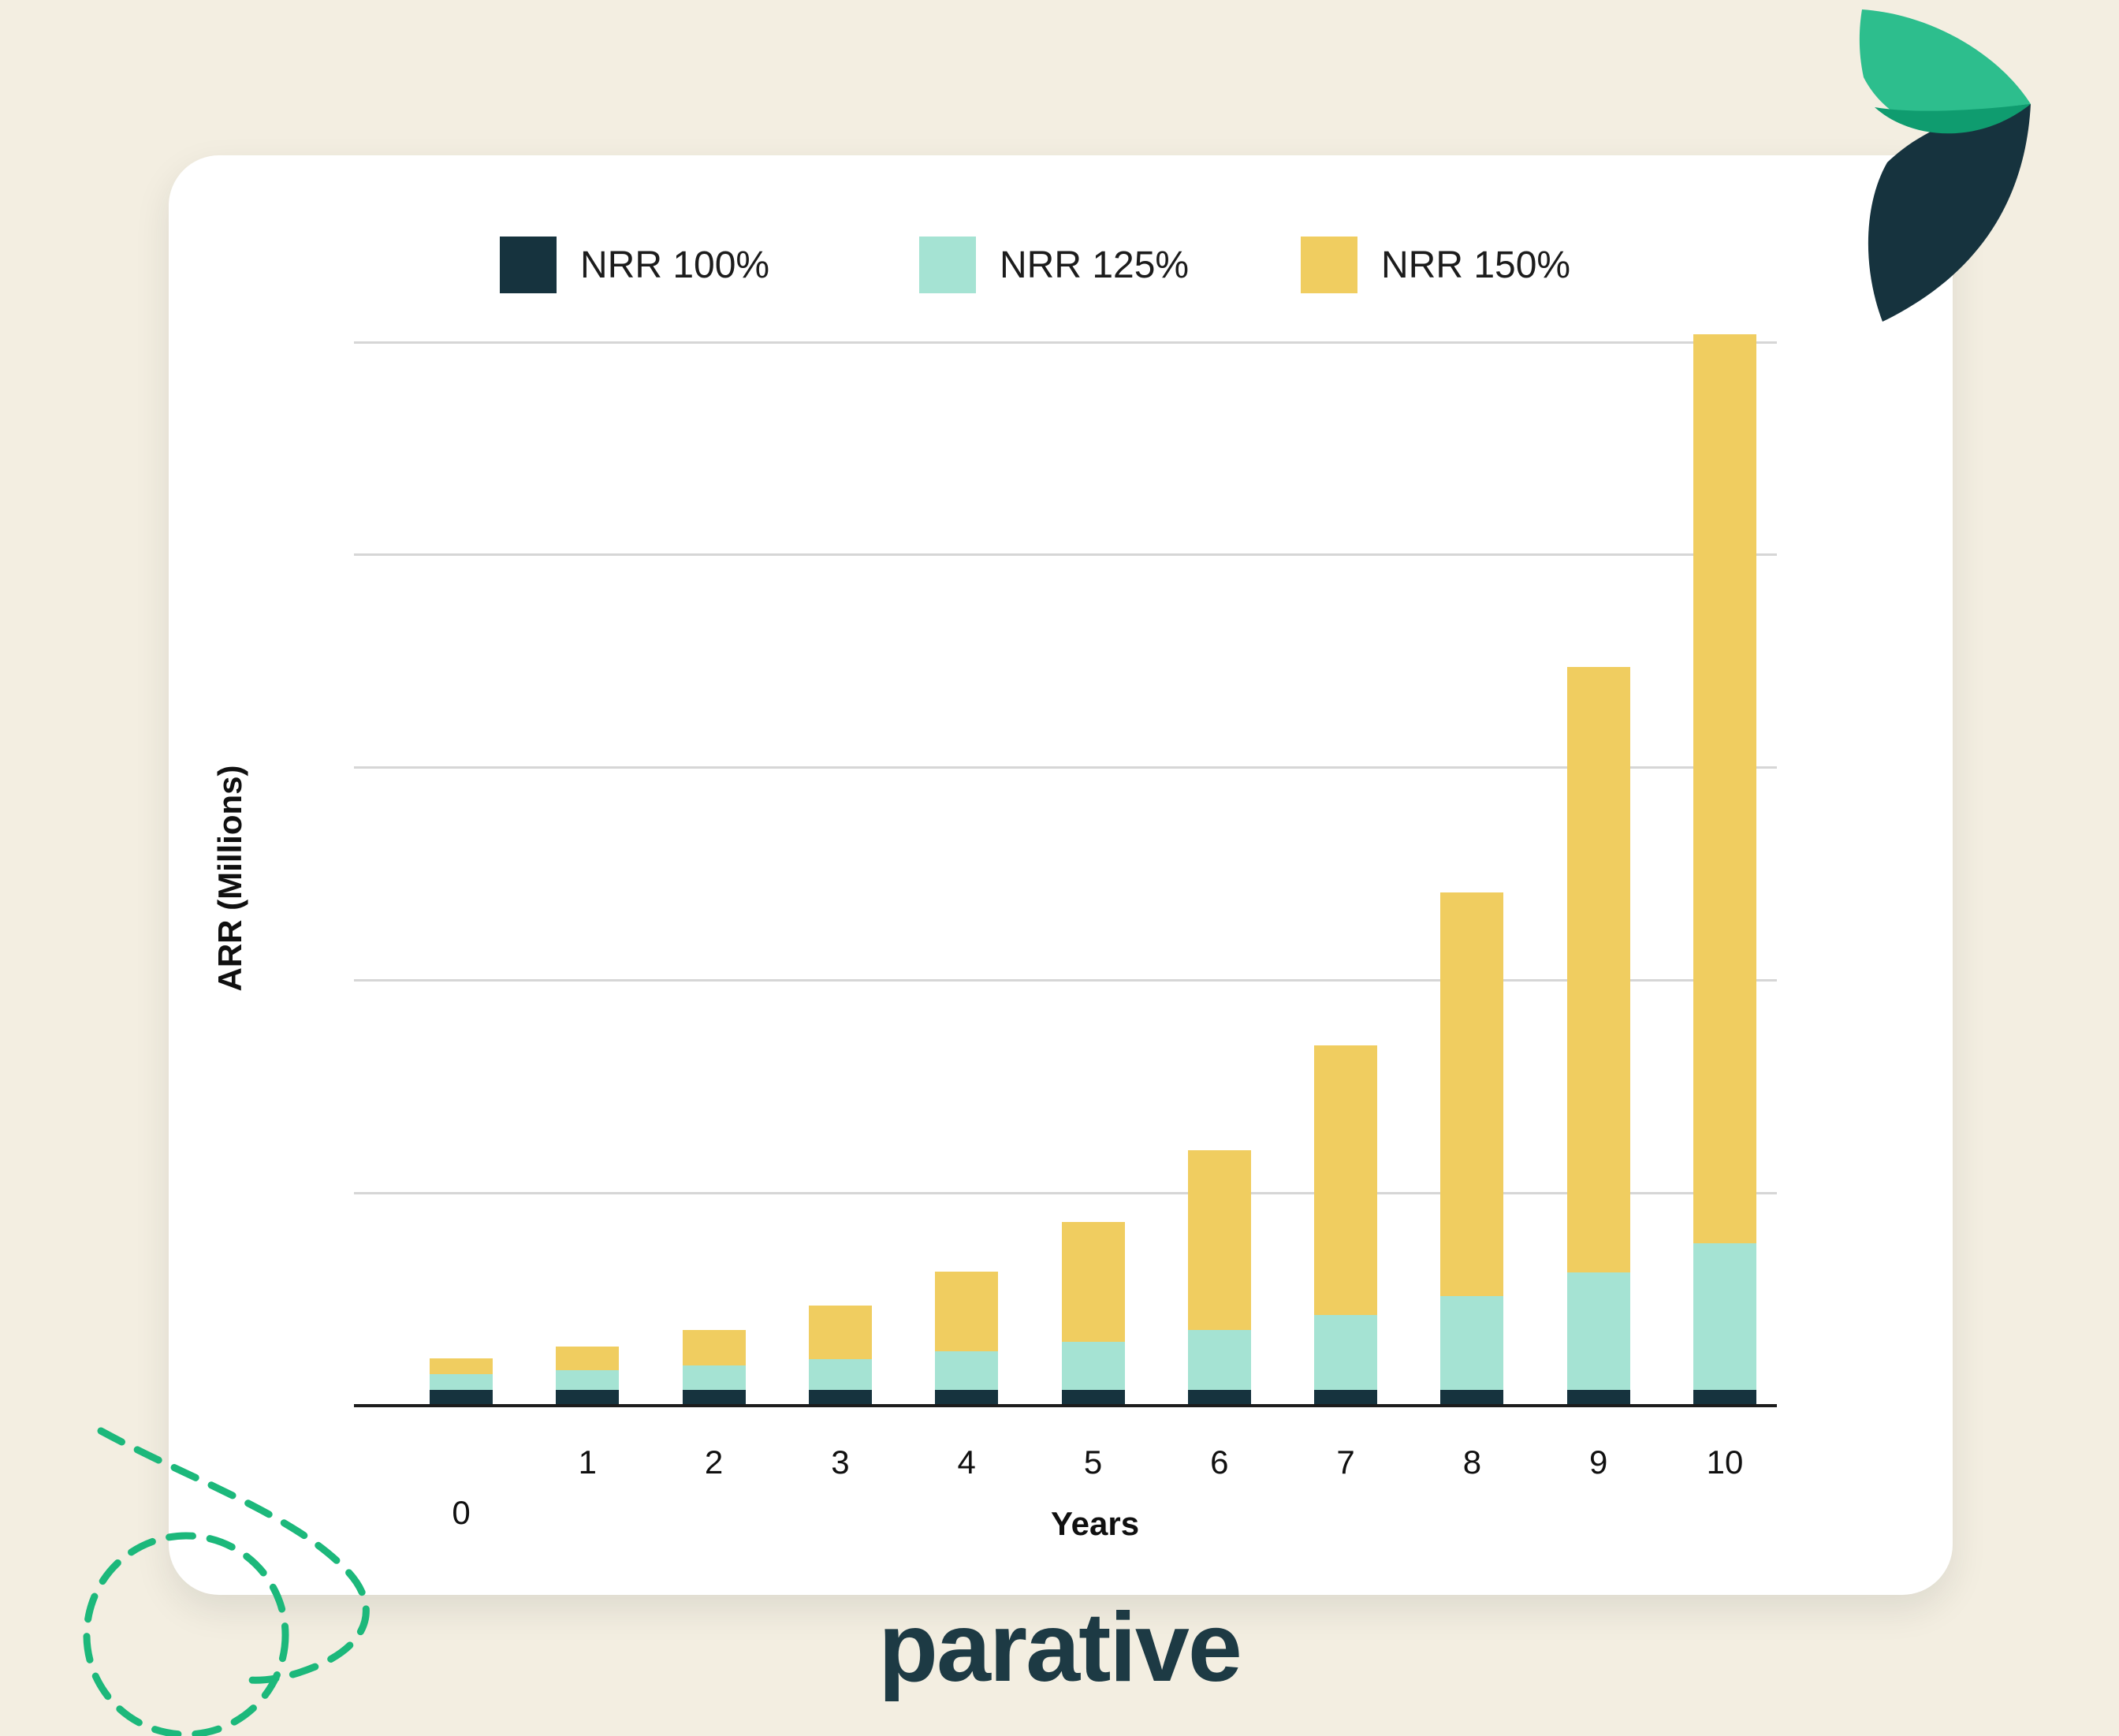 This screenshot has height=1736, width=2119. Describe the element at coordinates (966, 1462) in the screenshot. I see `x-tick-label: 4` at that location.